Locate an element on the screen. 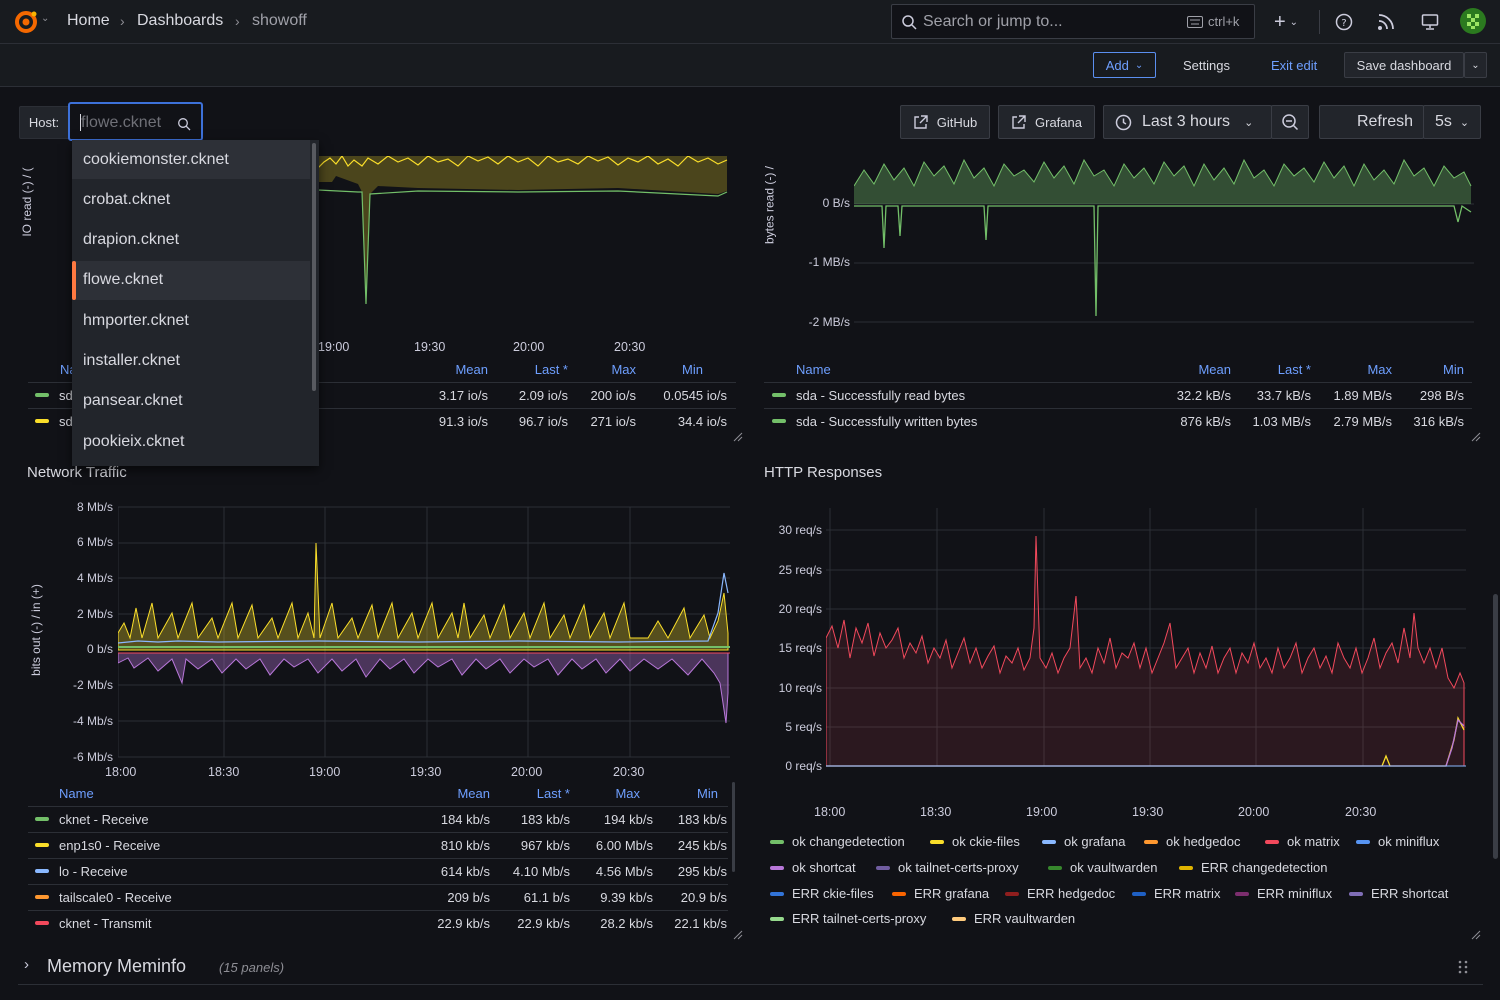 The image size is (1500, 1000). host-option: drapion.cknet is located at coordinates (191, 240).